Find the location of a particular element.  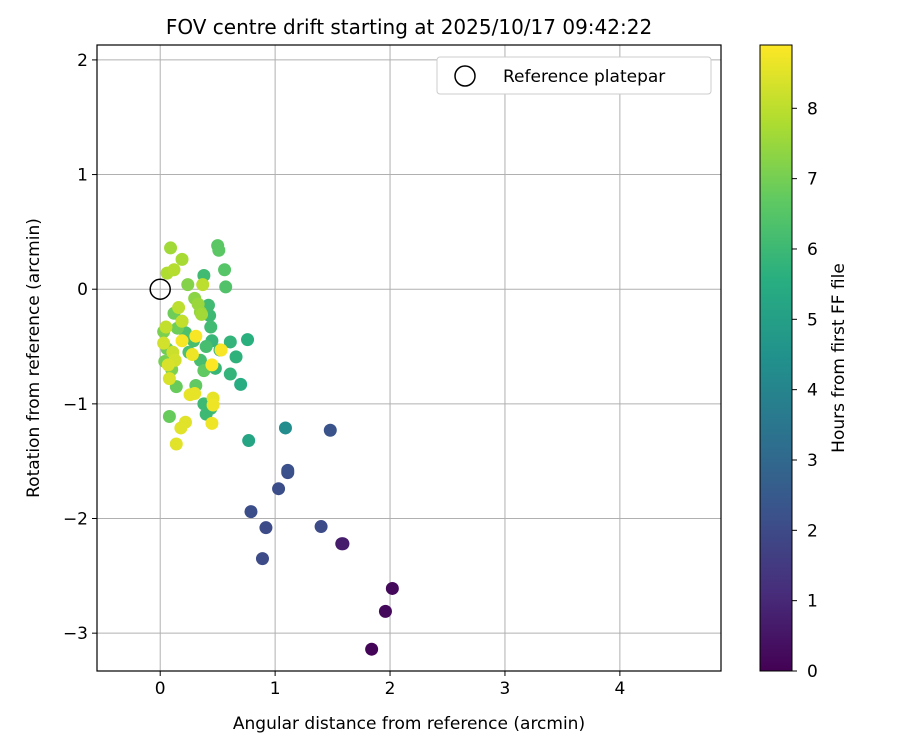

colorbar-tick-label: 2 is located at coordinates (812, 531).